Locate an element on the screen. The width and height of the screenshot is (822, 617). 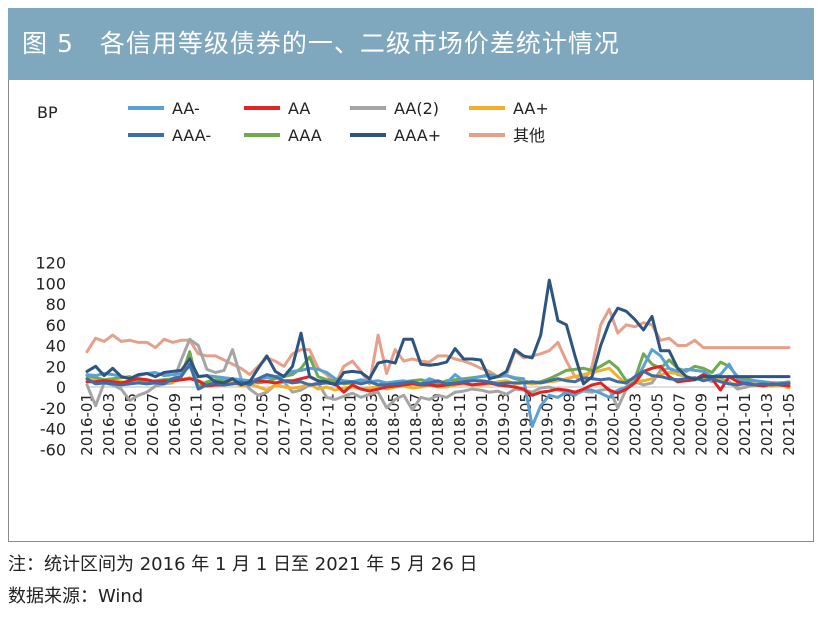
series-line-其他 is located at coordinates (438, 346).